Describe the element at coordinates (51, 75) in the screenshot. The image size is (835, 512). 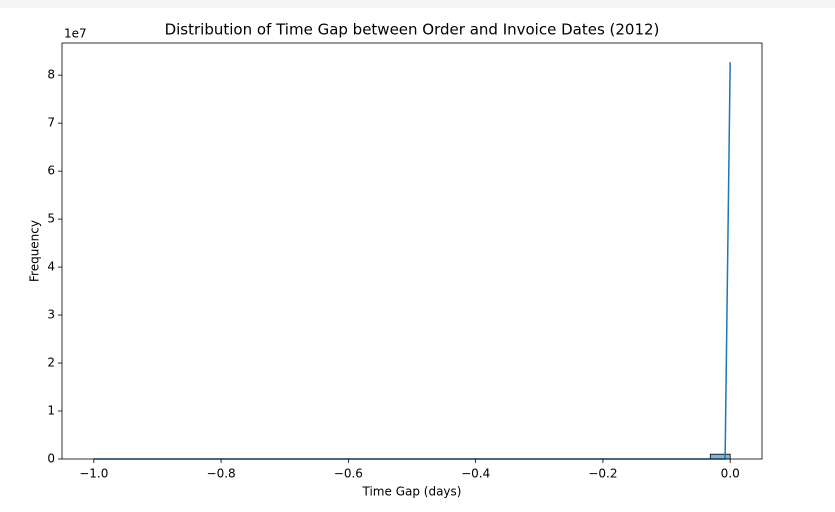
I see `y-tick-label: 8` at that location.